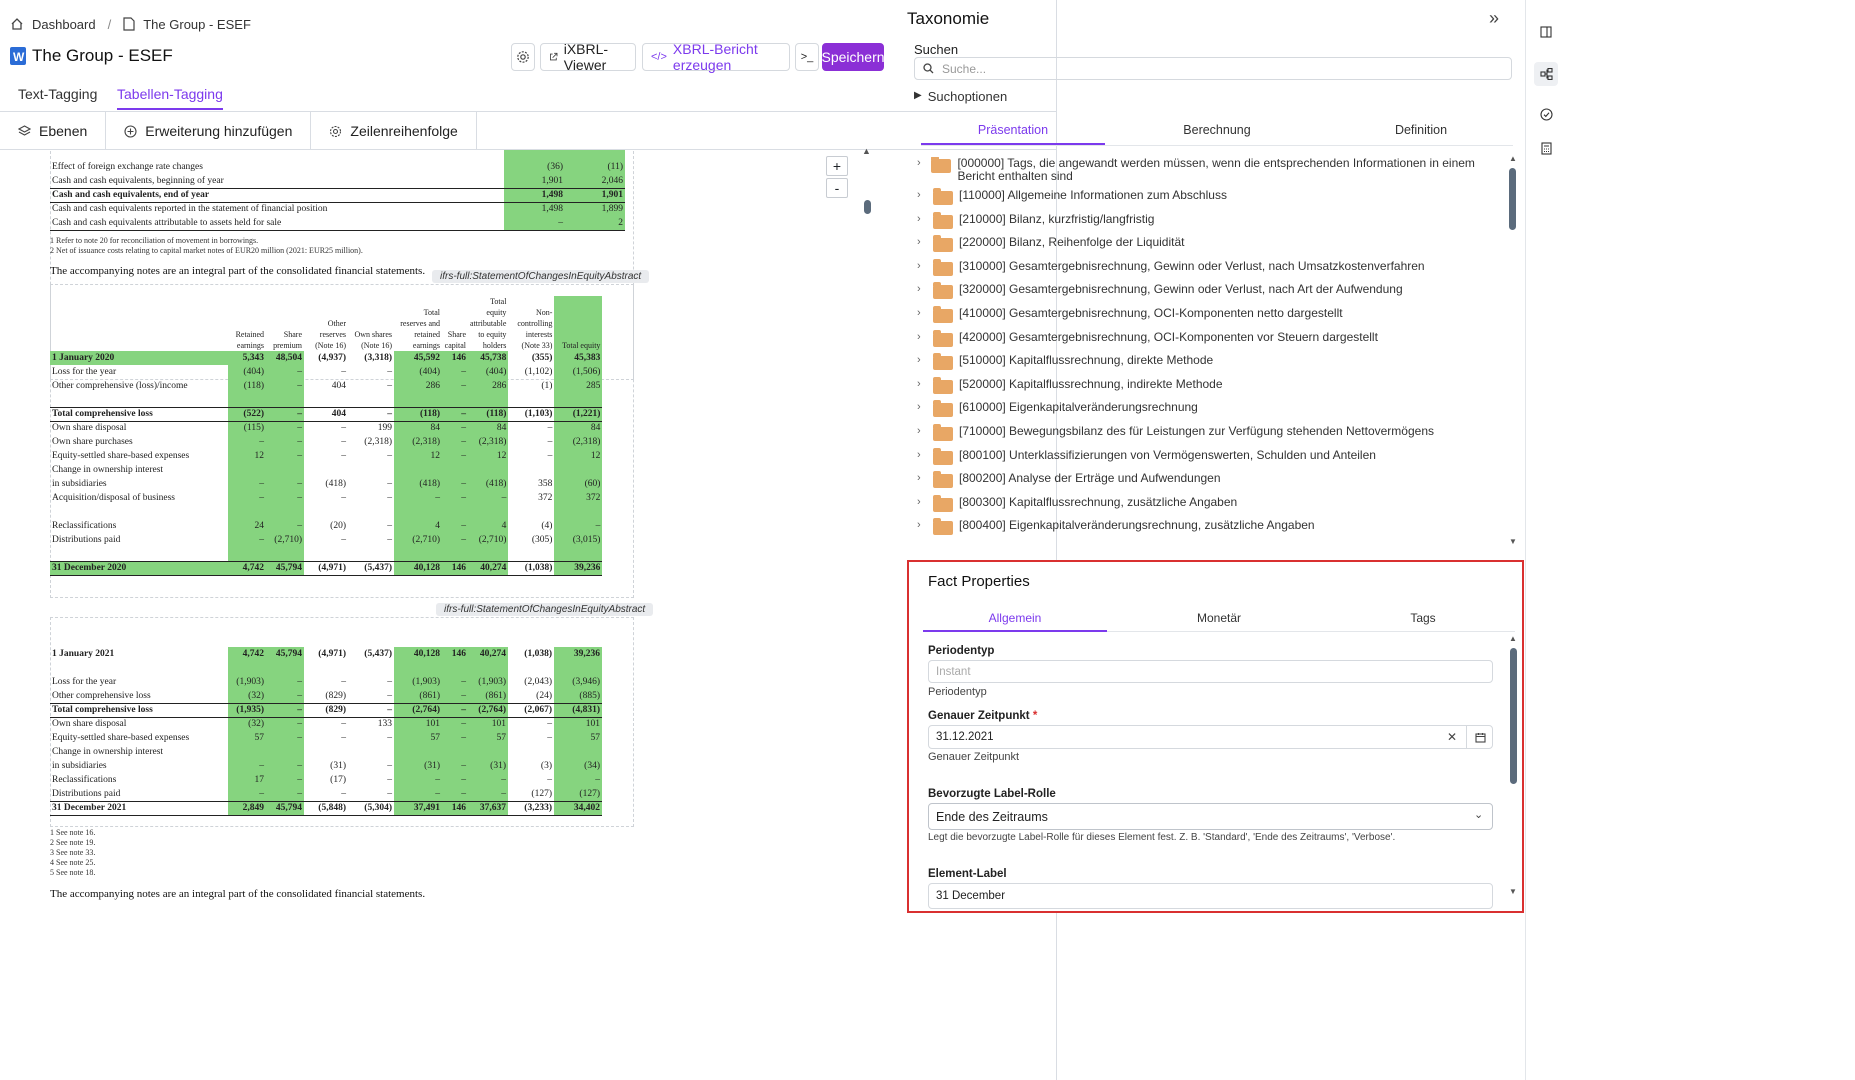 The width and height of the screenshot is (1855, 1080). Describe the element at coordinates (326, 766) in the screenshot. I see `table-row: in subsidiaries – – (31) – (31) – (31) (3) (34)` at that location.